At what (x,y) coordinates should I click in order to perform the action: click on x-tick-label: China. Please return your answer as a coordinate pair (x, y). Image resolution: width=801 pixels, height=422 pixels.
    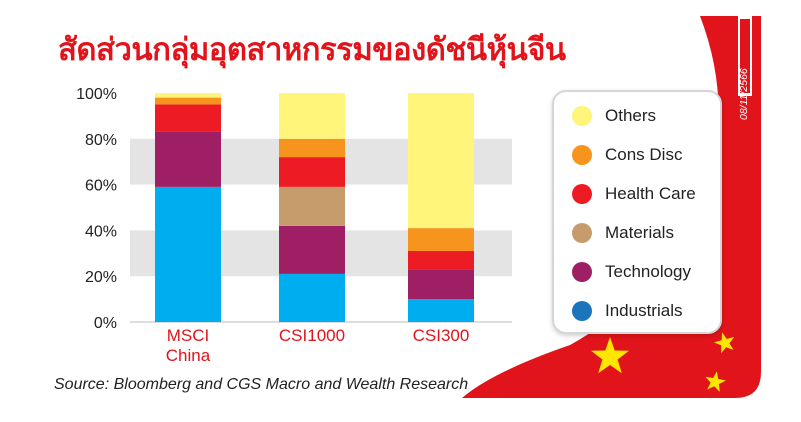
    Looking at the image, I should click on (188, 355).